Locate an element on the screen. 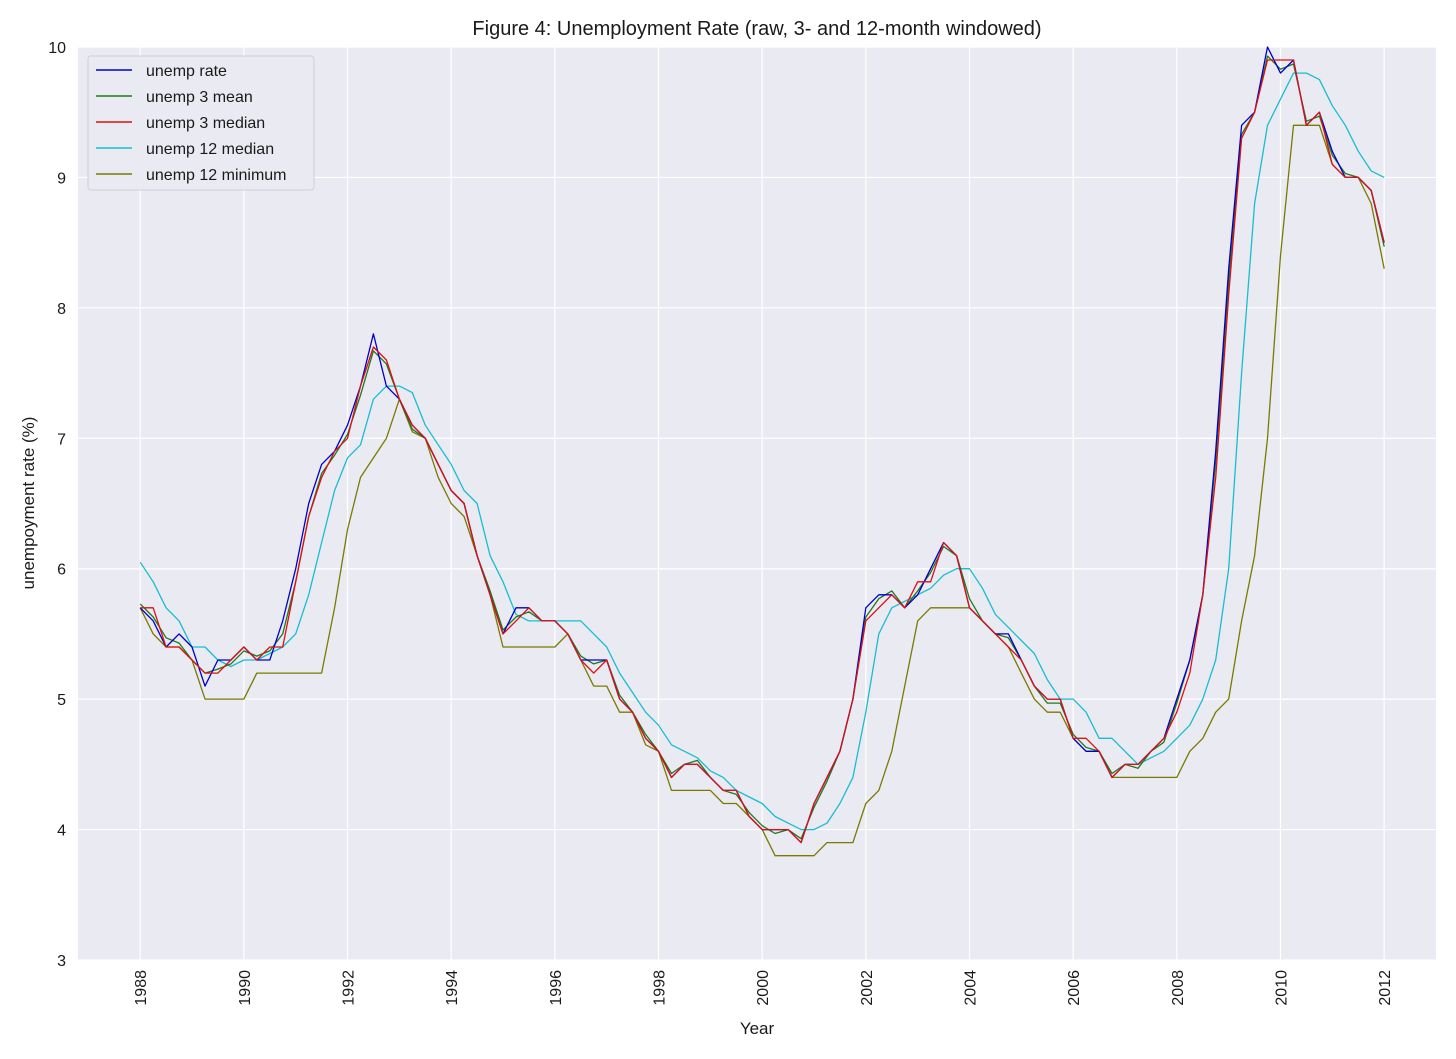  x-axis-label: Year is located at coordinates (757, 1028).